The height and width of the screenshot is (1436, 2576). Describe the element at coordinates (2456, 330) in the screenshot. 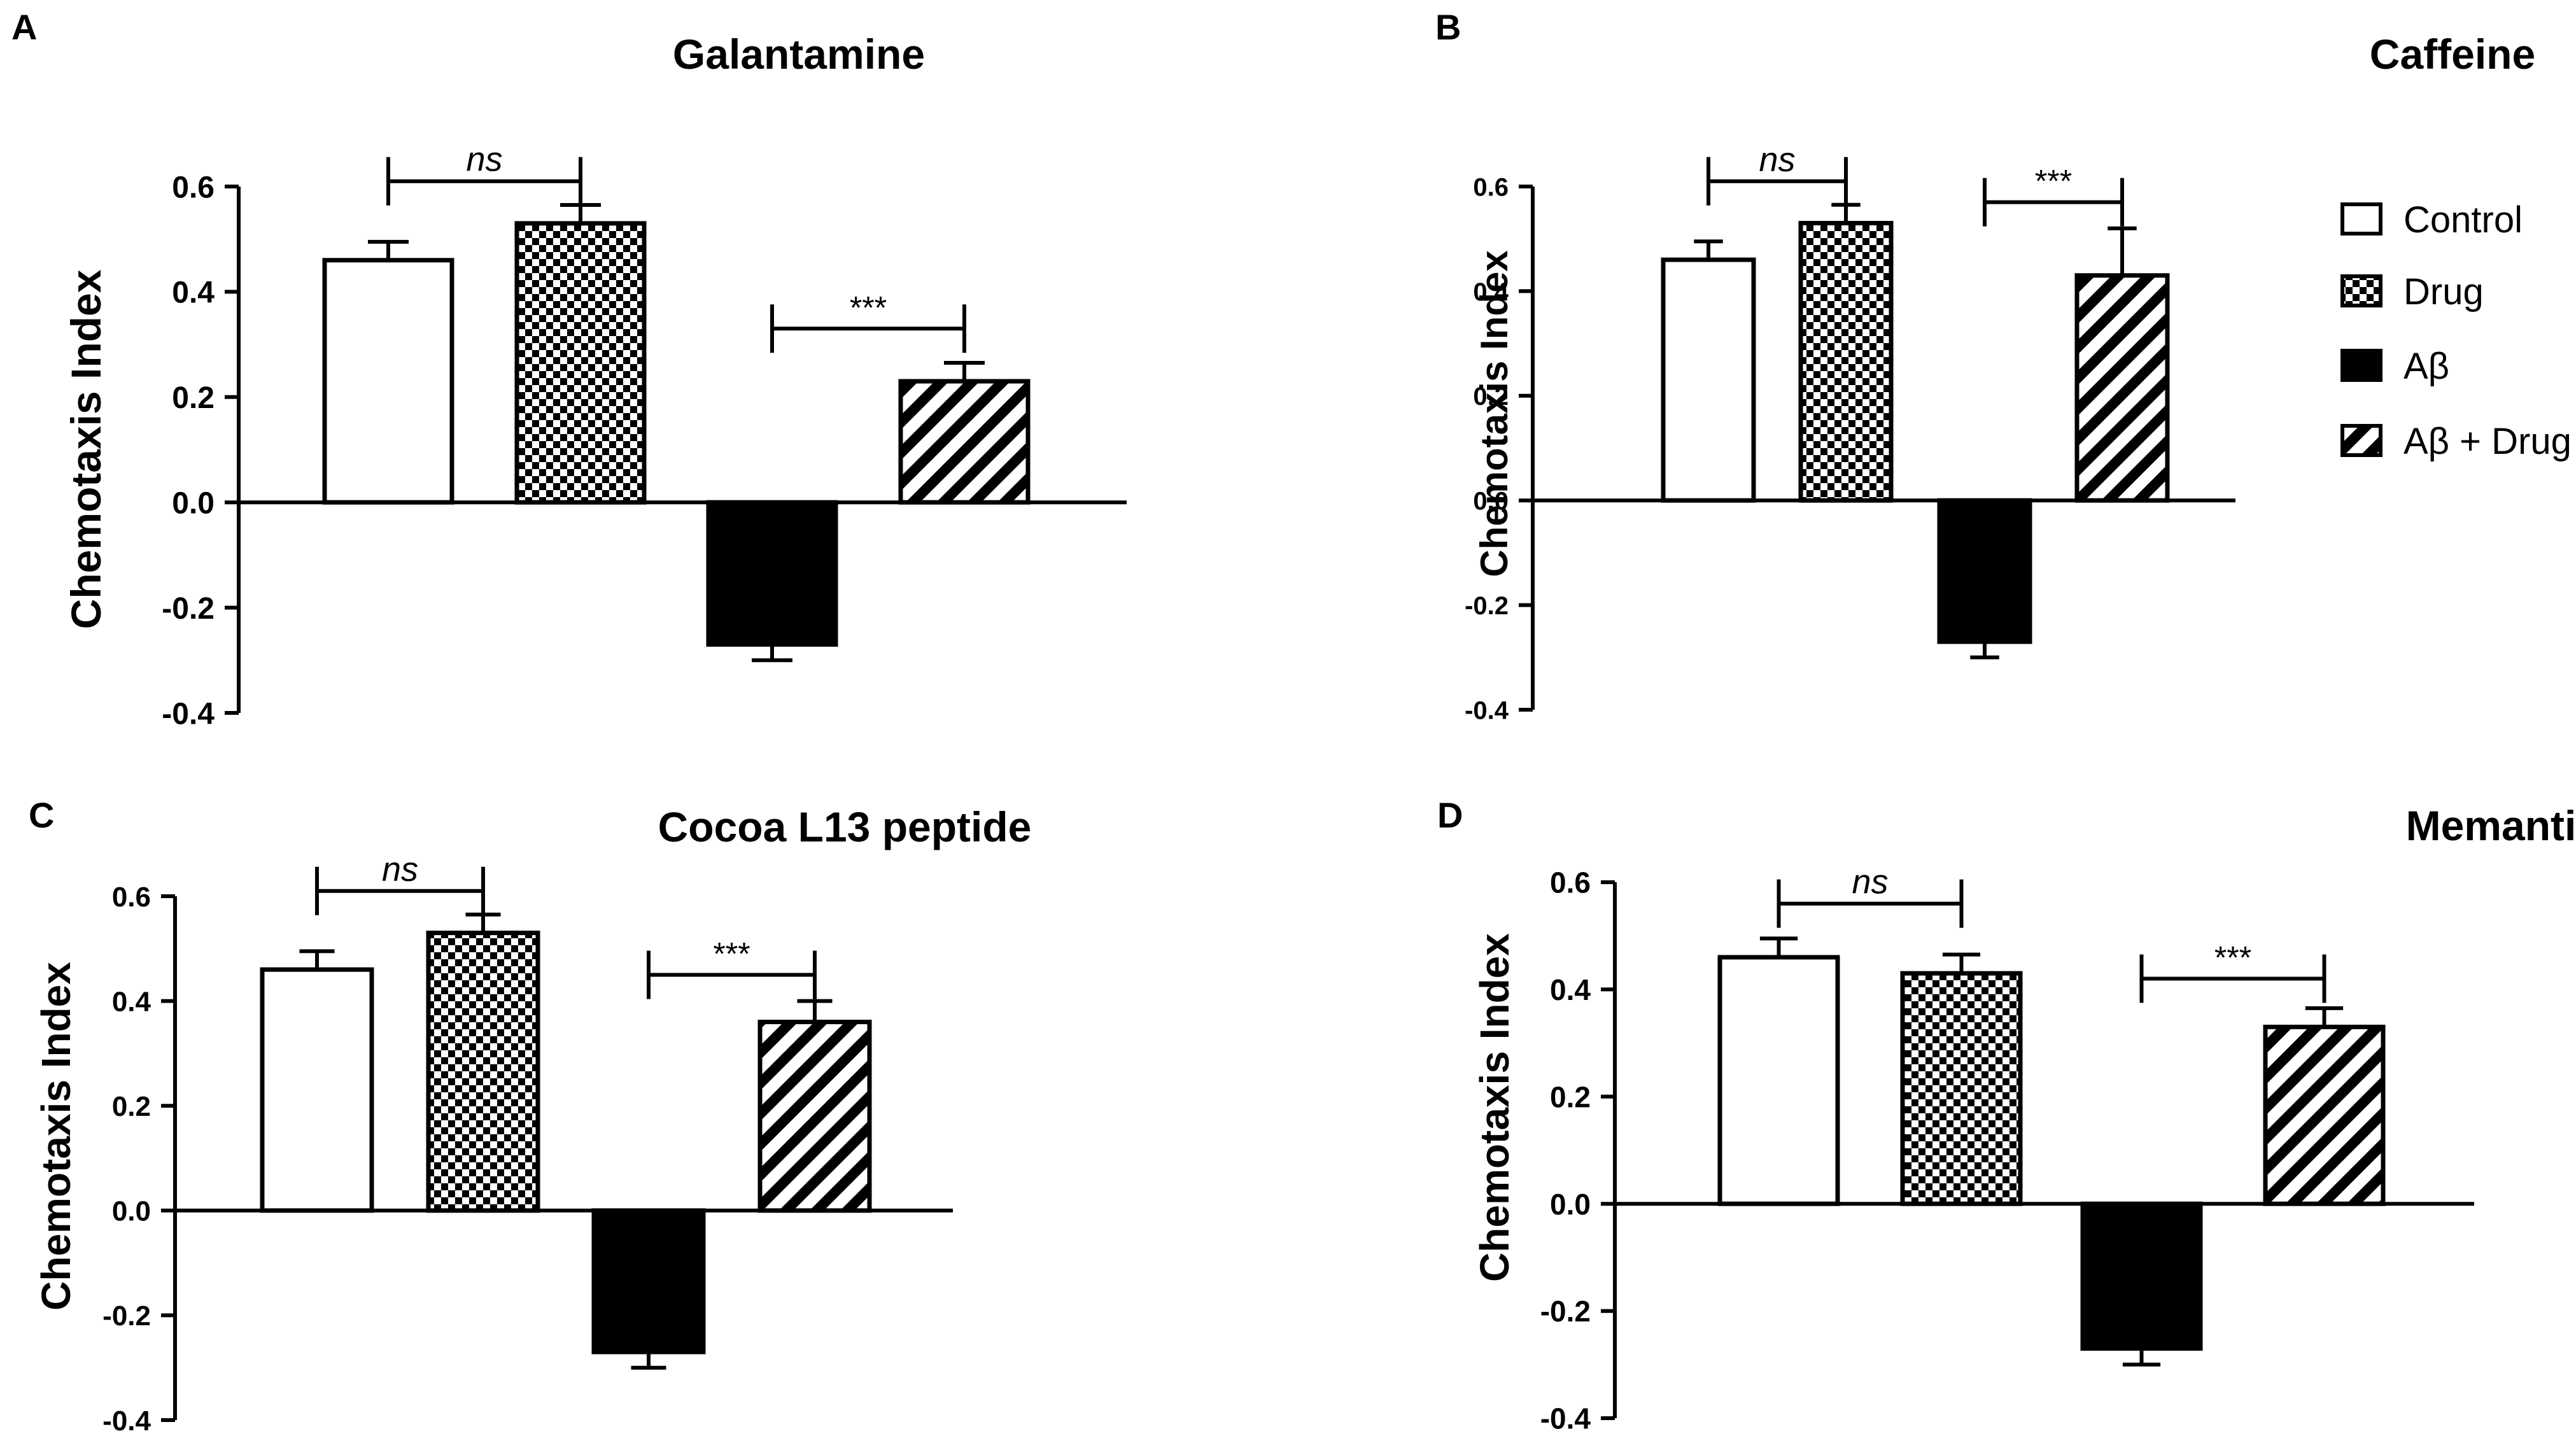

I see `legend: Control Drug Aβ Aβ + Drug` at that location.